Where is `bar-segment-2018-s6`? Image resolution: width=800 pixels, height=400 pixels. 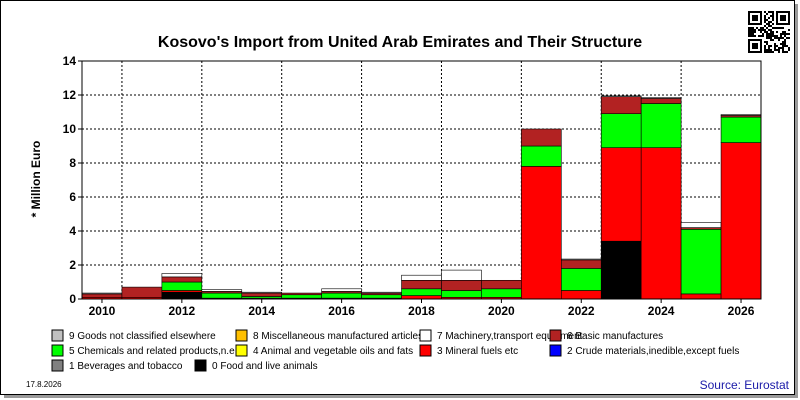 bar-segment-2018-s6 is located at coordinates (421, 284).